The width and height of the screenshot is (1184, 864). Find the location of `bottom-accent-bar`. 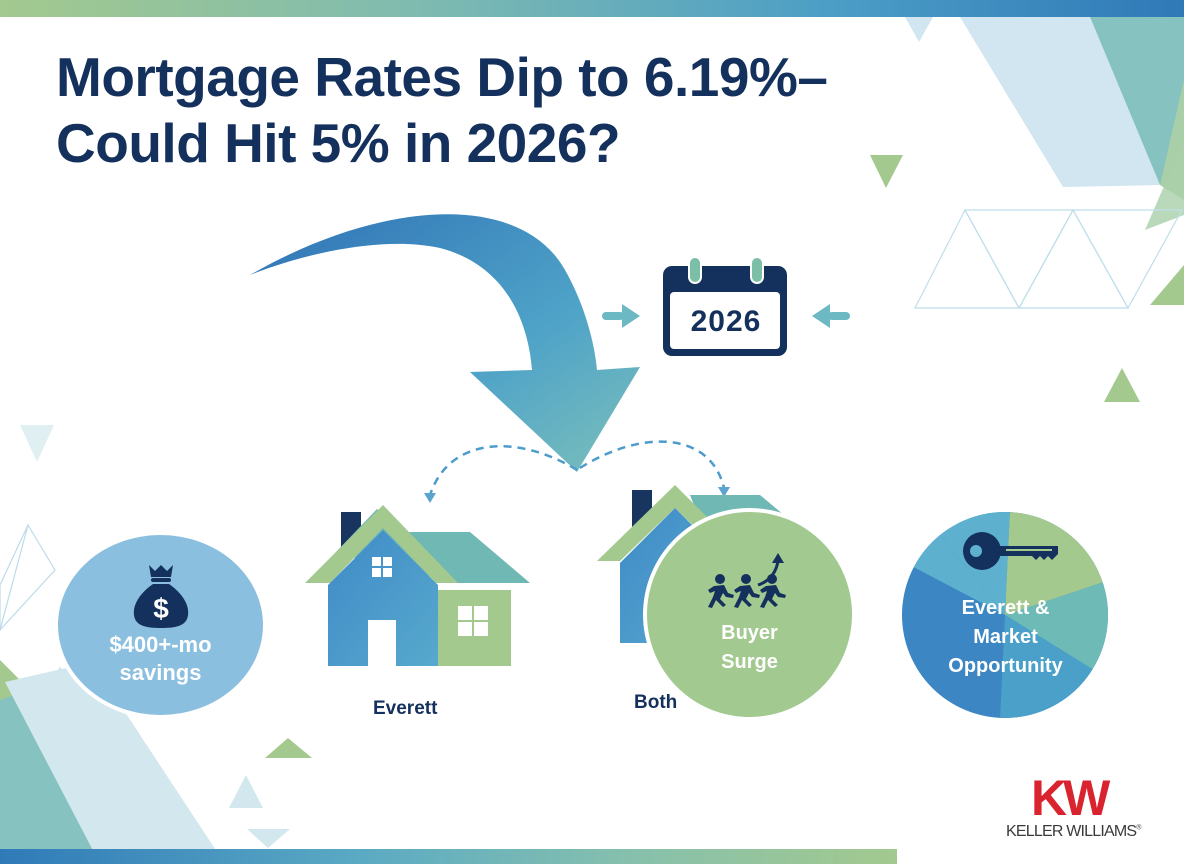

bottom-accent-bar is located at coordinates (448, 856).